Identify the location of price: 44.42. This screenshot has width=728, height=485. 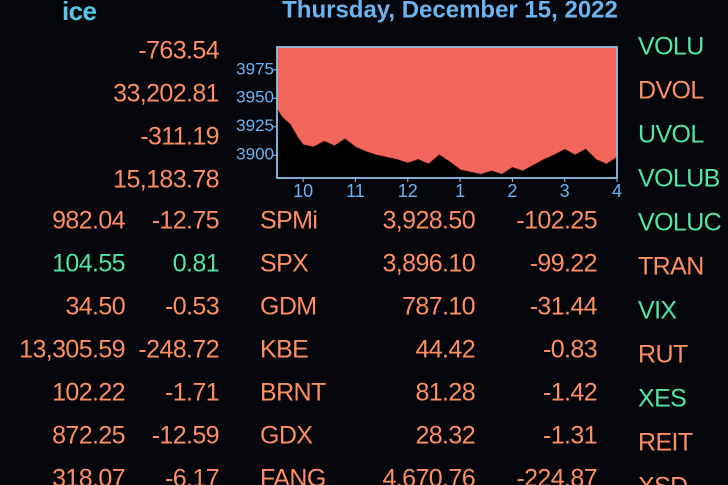
(445, 350).